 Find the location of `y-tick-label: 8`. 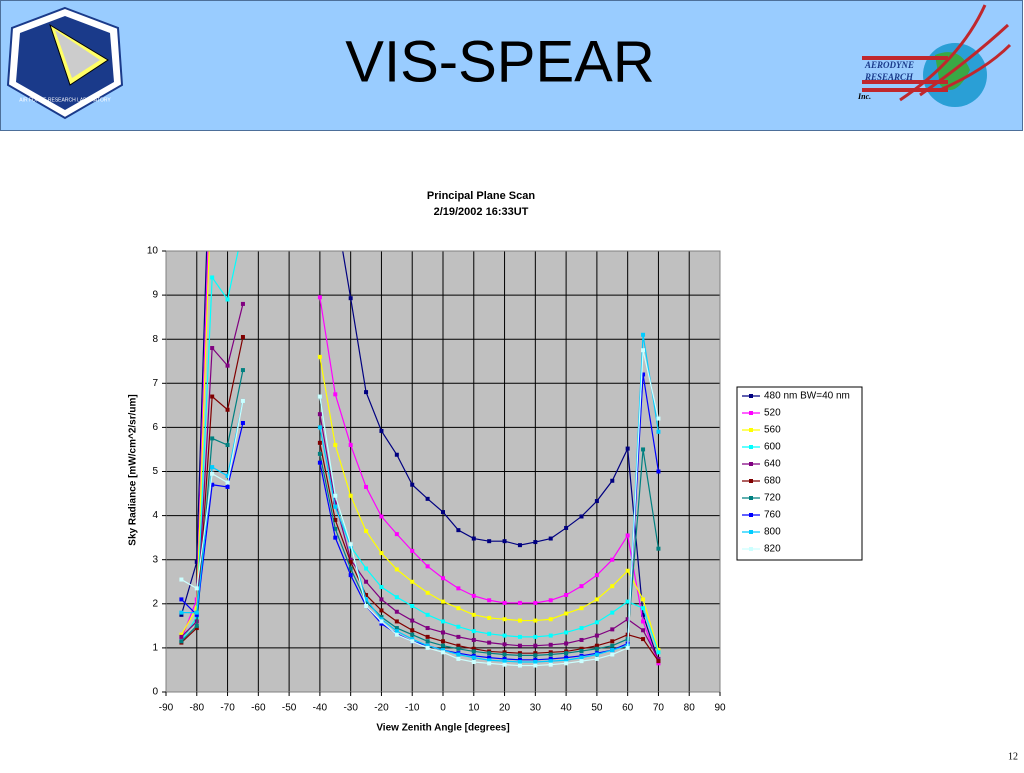

y-tick-label: 8 is located at coordinates (155, 339).